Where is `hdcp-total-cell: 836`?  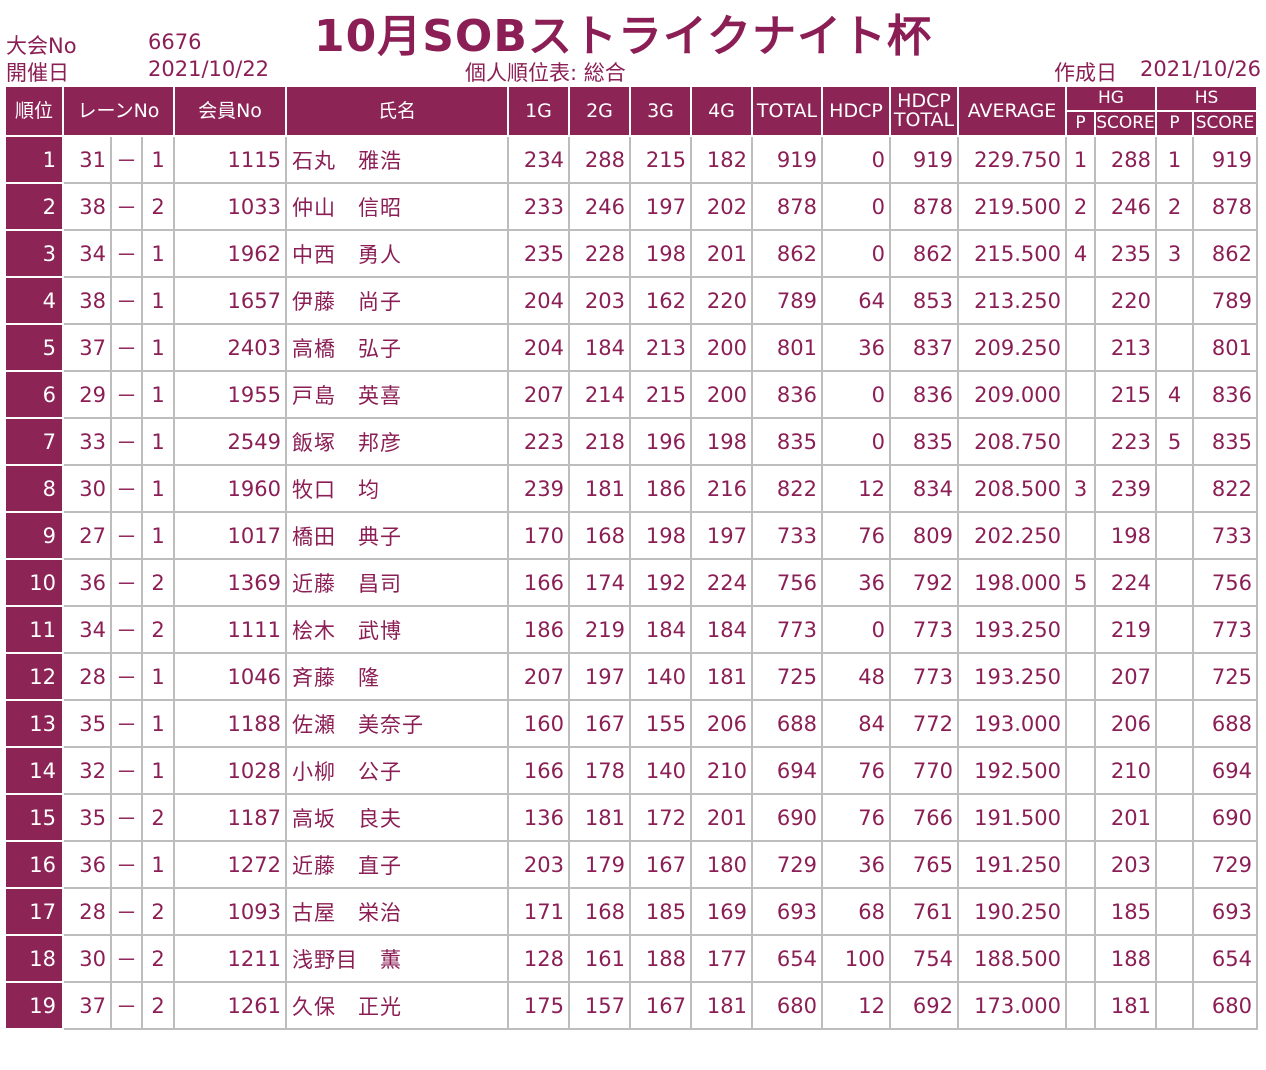
hdcp-total-cell: 836 is located at coordinates (924, 394).